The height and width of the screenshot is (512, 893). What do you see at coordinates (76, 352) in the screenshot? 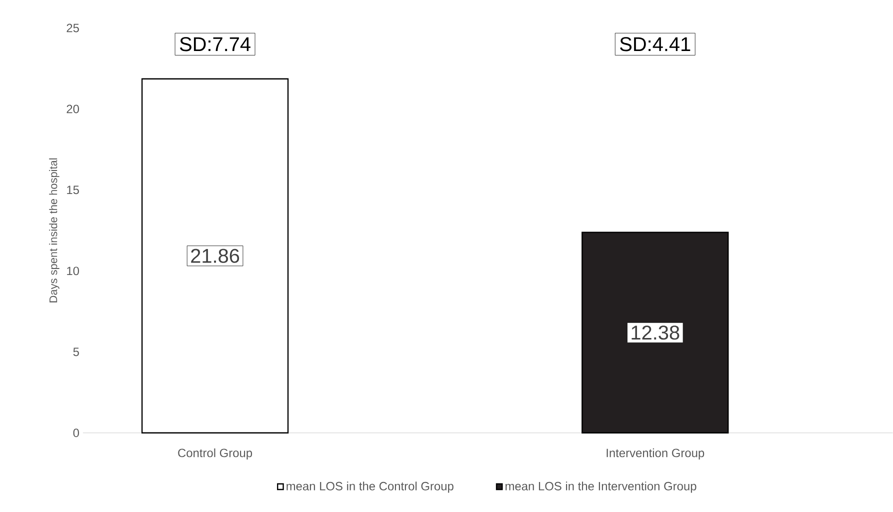
I see `y-tick-label: 5` at bounding box center [76, 352].